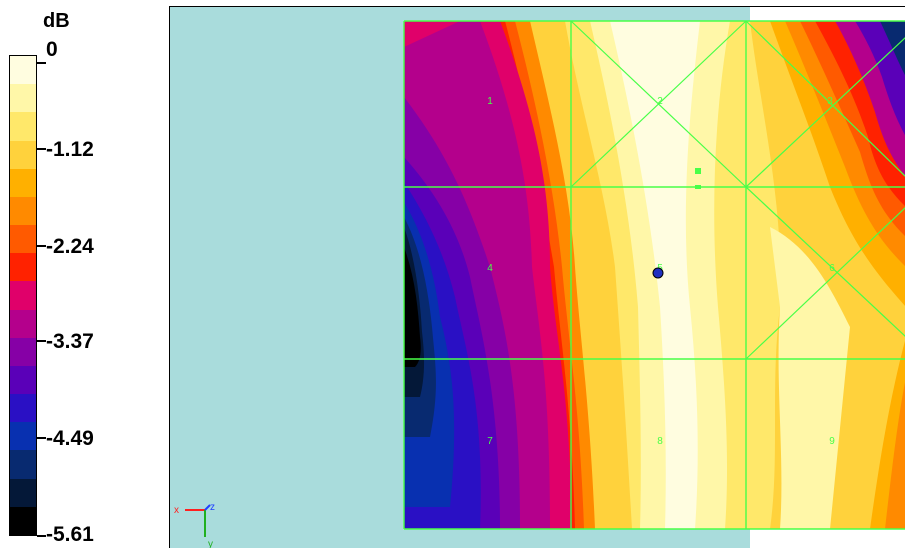 The width and height of the screenshot is (905, 549). What do you see at coordinates (212, 507) in the screenshot?
I see `z-axis-label: z` at bounding box center [212, 507].